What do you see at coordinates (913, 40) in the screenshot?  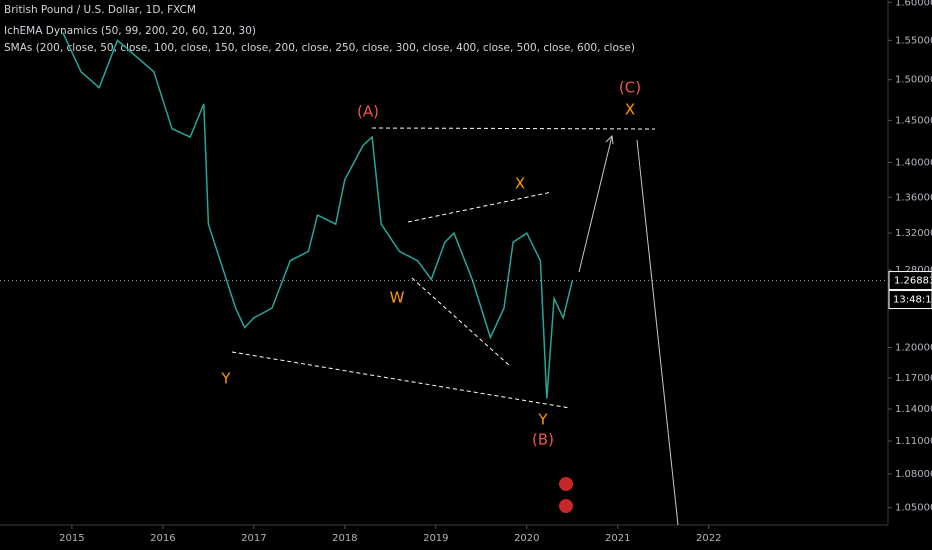 I see `y-tick-label: 1.55000` at bounding box center [913, 40].